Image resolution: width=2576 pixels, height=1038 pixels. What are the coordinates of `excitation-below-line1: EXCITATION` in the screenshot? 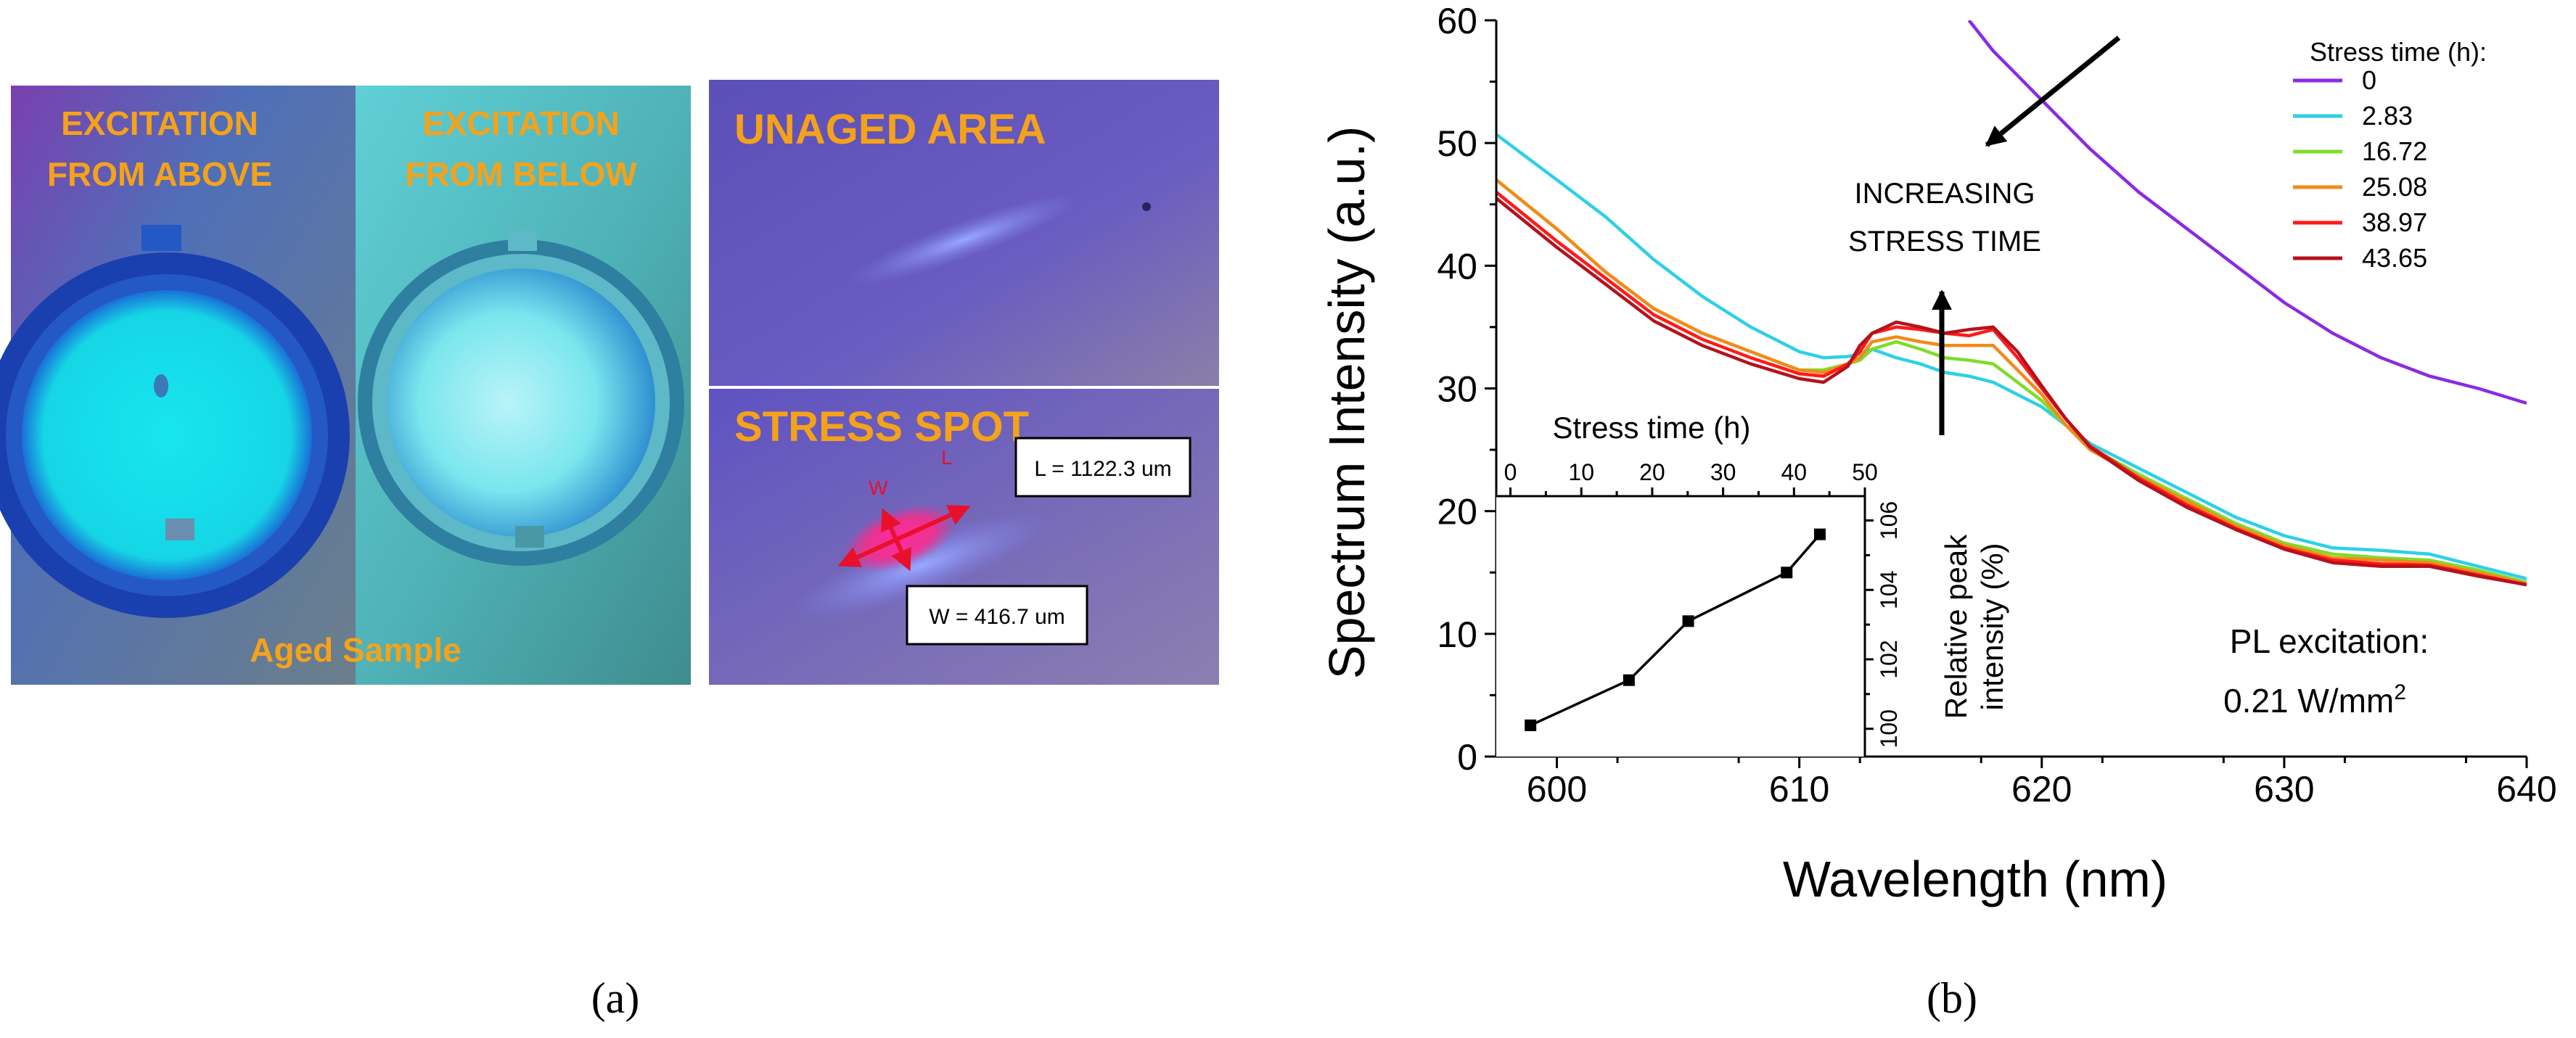 It's located at (521, 123).